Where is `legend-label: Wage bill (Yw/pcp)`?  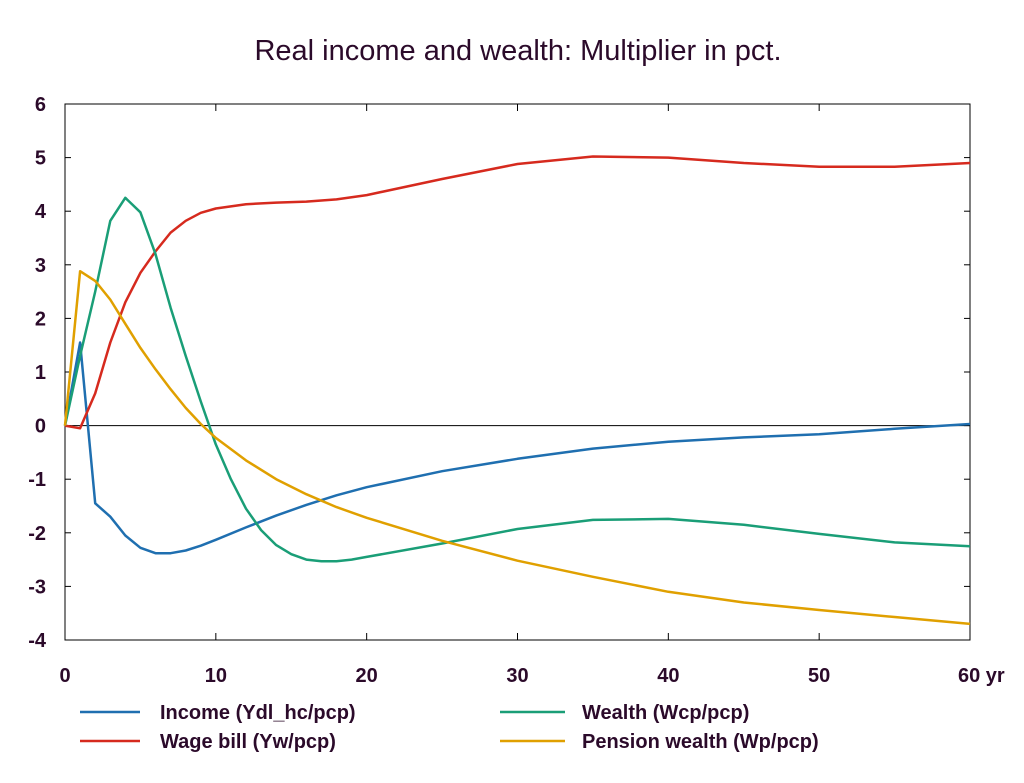
legend-label: Wage bill (Yw/pcp) is located at coordinates (248, 742).